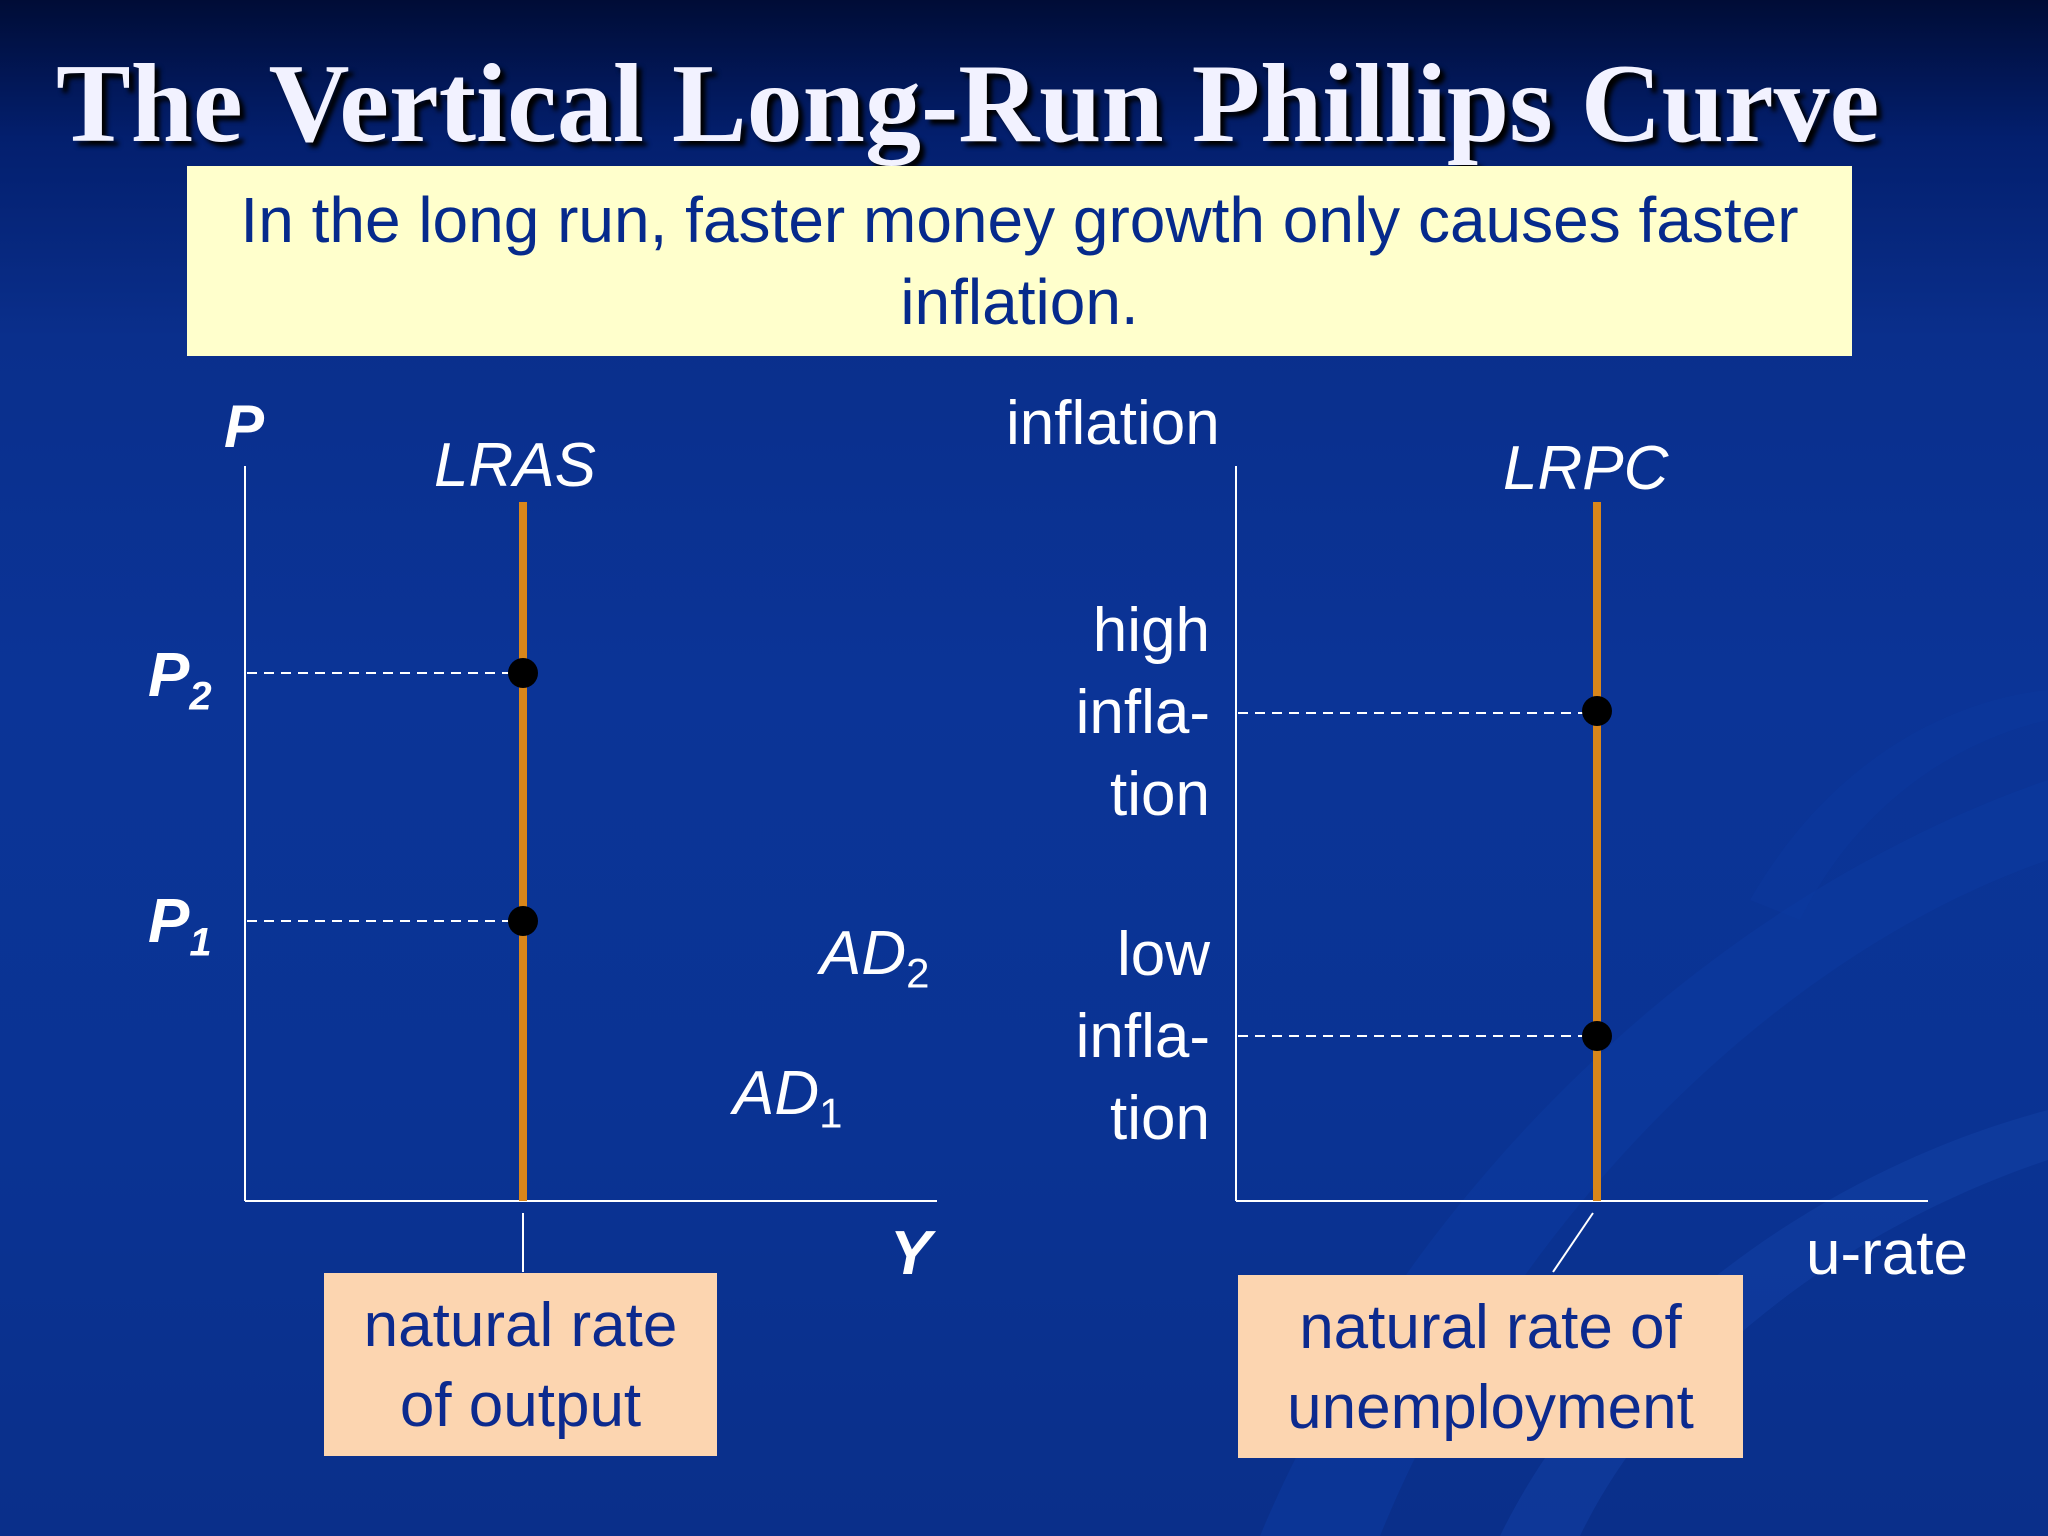 This screenshot has height=1536, width=2048. Describe the element at coordinates (1160, 794) in the screenshot. I see `high-inflation-line3: tion` at that location.